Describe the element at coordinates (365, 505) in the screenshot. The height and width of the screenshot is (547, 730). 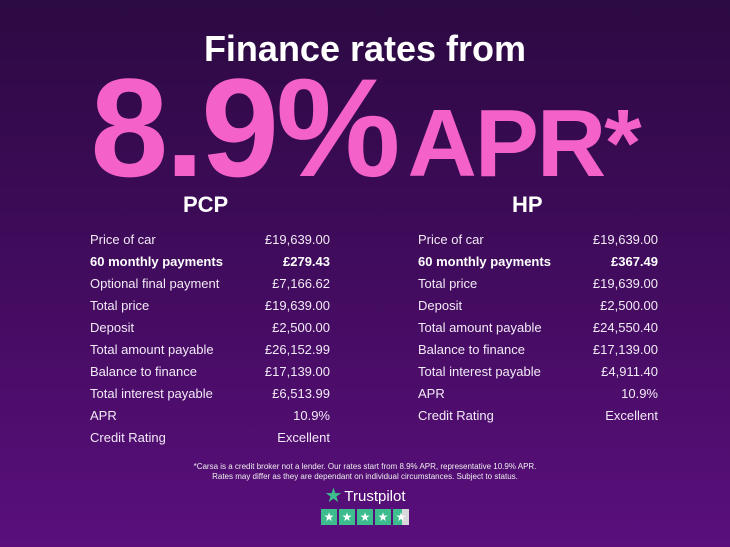
I see `trustpilot-badge: ★ Trustpilot ★ ★ ★ ★ ★` at that location.